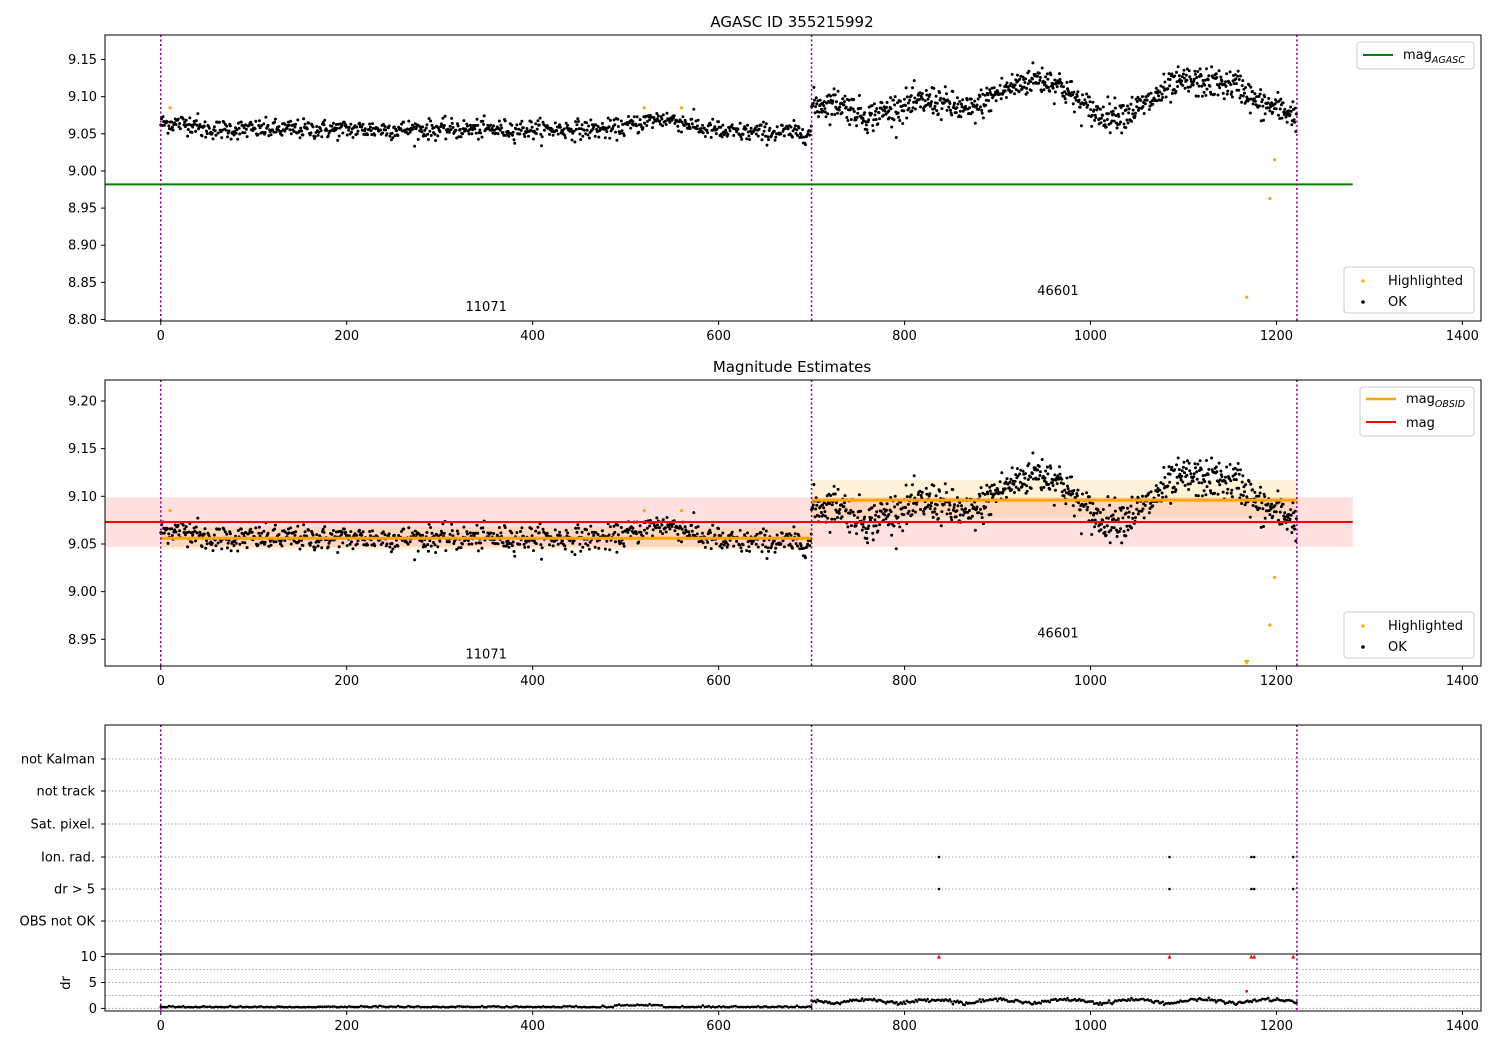 The height and width of the screenshot is (1050, 1500). Describe the element at coordinates (532, 1026) in the screenshot. I see `x-tick-label: 400` at that location.